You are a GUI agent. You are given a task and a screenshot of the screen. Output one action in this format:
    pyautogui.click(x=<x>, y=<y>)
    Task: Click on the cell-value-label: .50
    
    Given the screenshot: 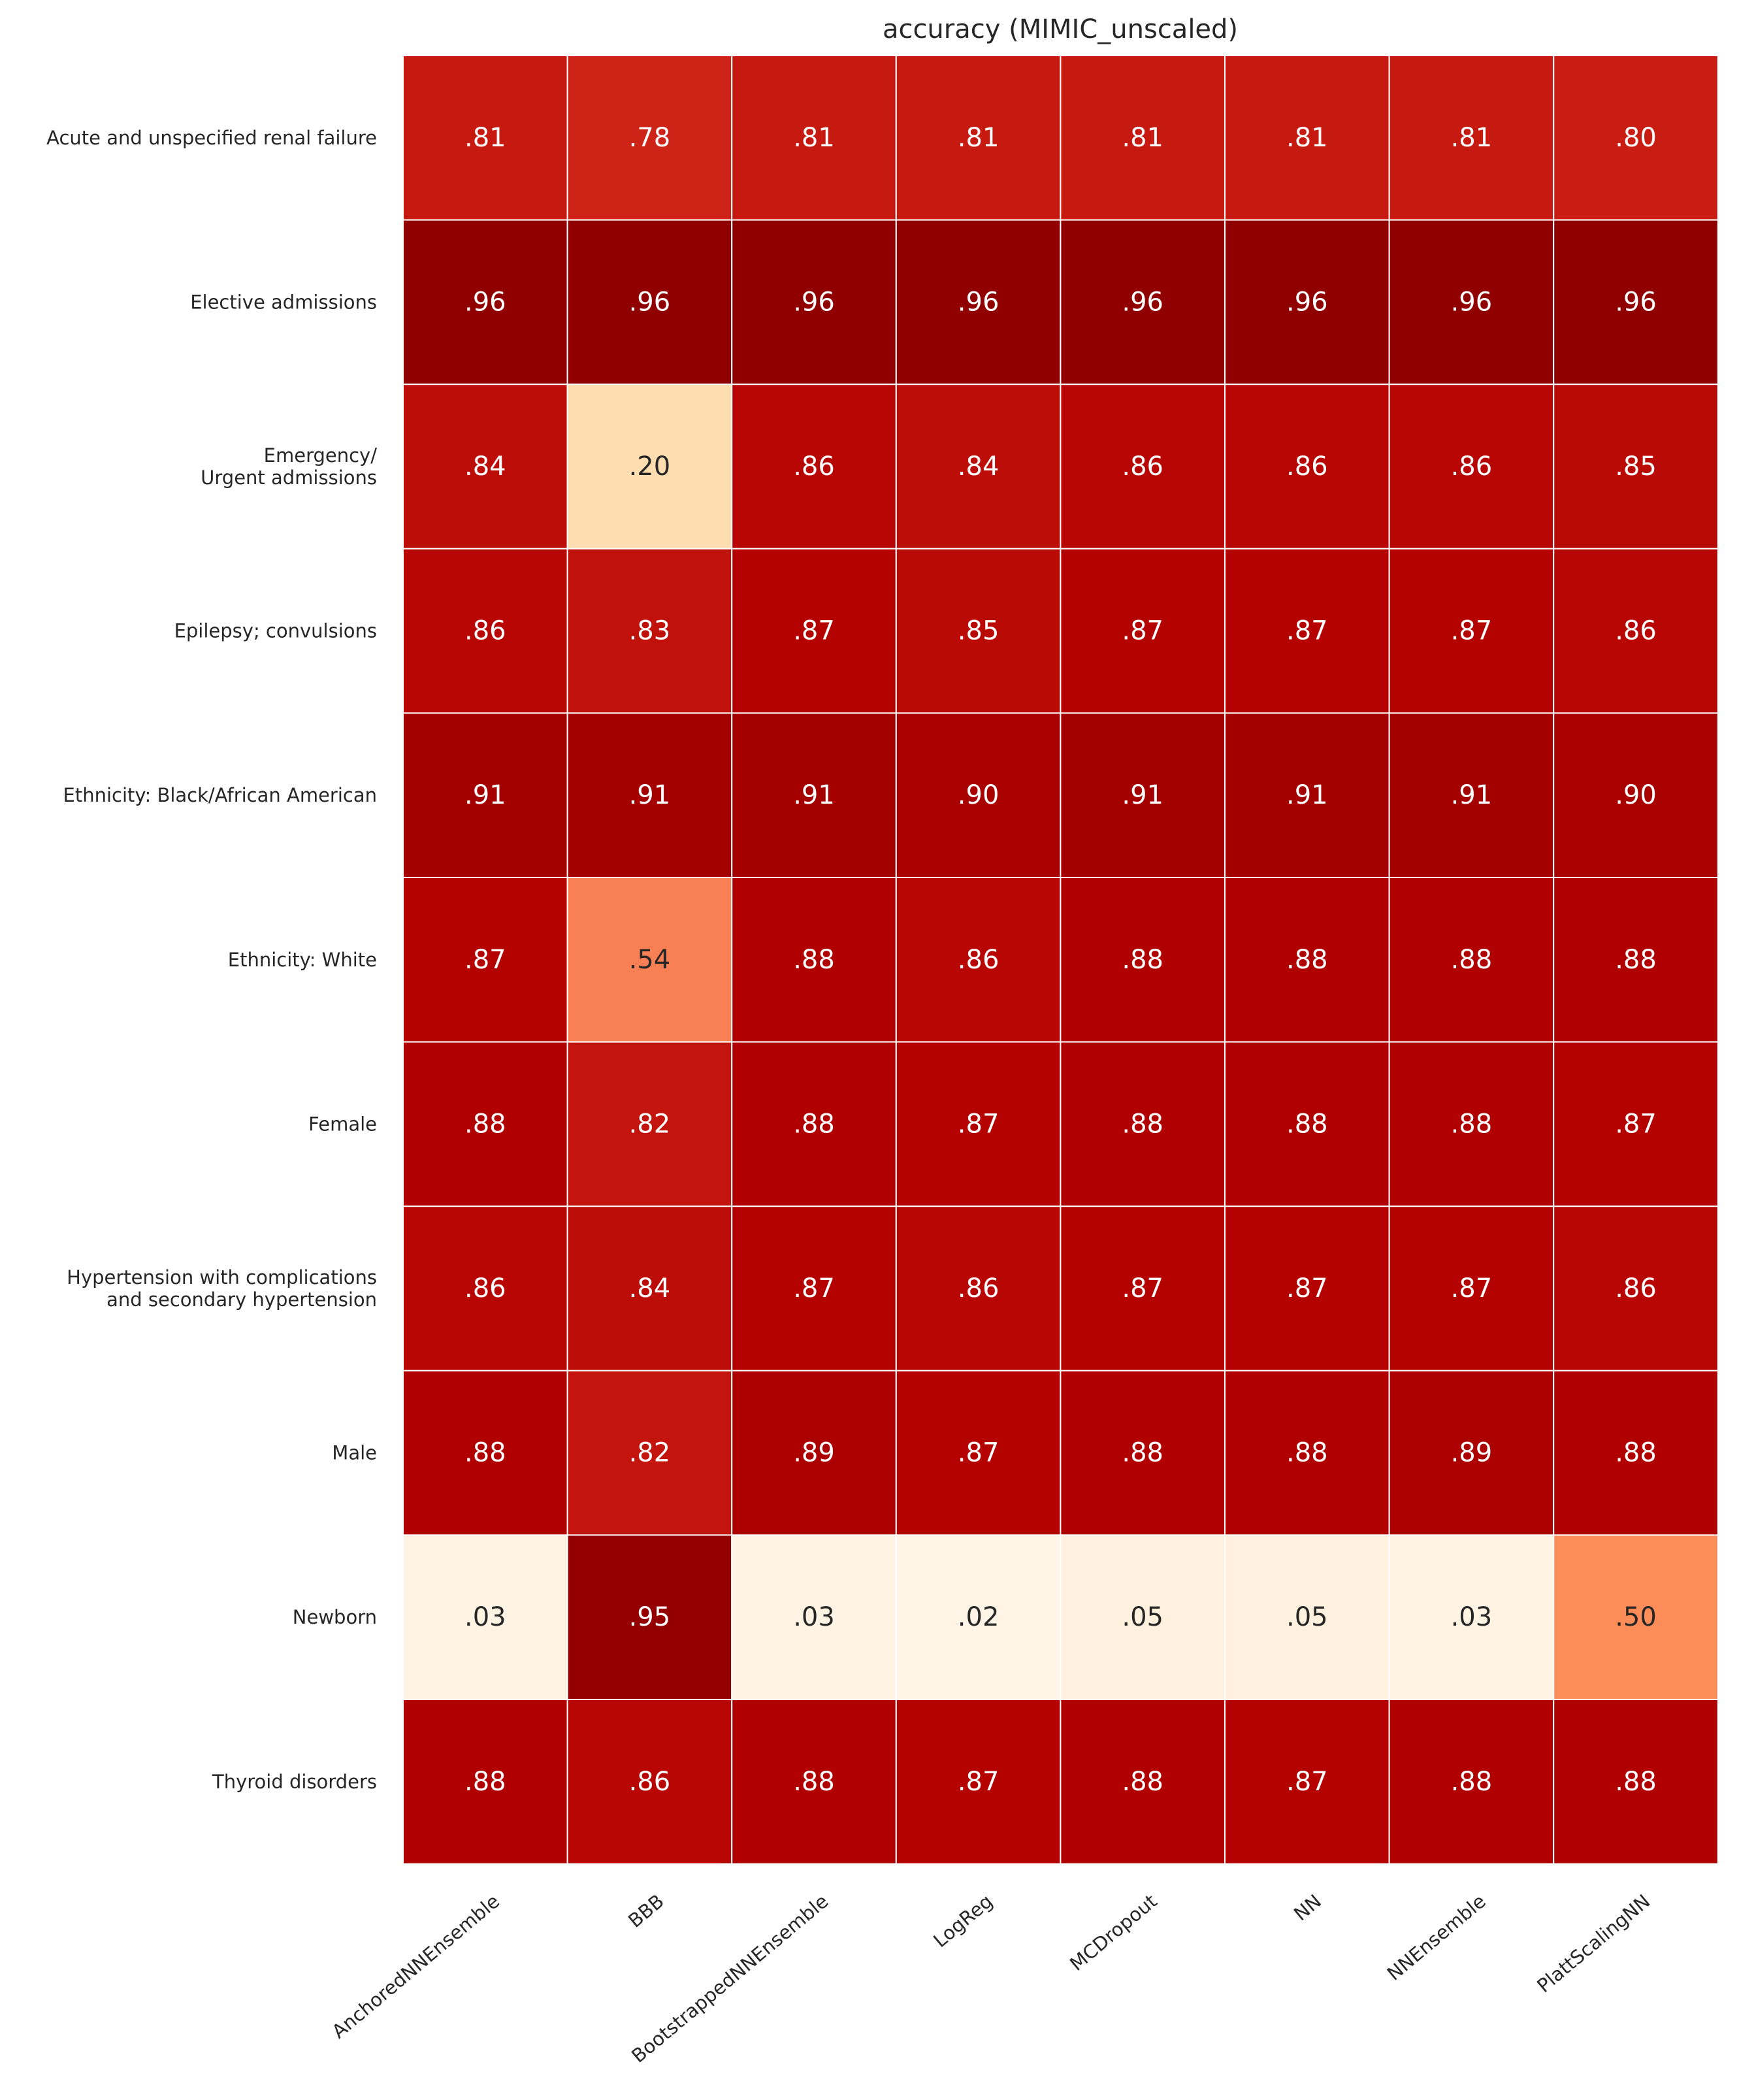 What is the action you would take?
    pyautogui.click(x=1636, y=1617)
    